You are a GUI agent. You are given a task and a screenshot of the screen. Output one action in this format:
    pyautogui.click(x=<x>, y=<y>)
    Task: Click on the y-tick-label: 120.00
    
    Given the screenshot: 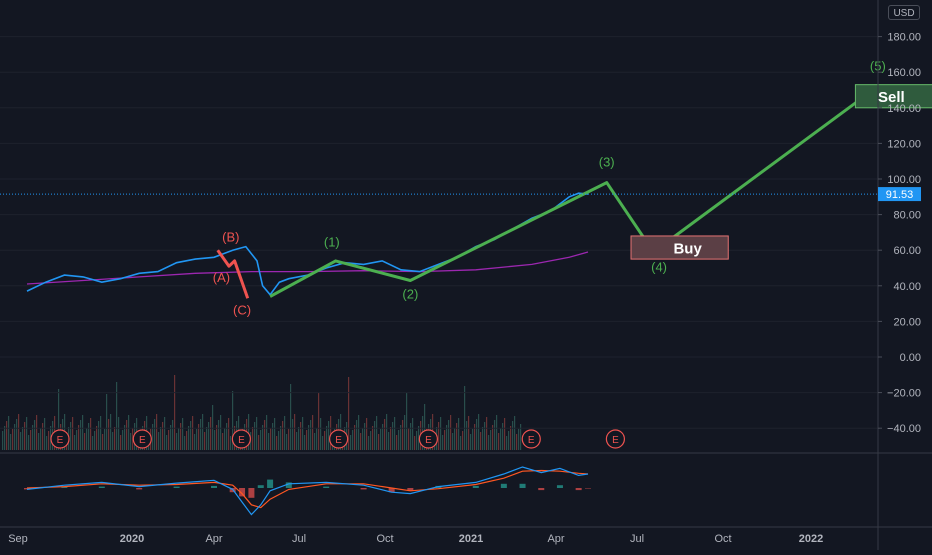 What is the action you would take?
    pyautogui.click(x=904, y=144)
    